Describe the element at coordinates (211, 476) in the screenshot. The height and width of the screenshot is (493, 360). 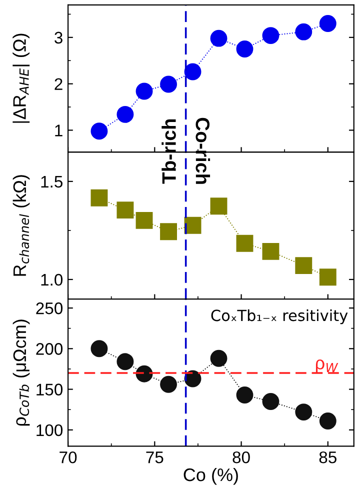
I see `x-axis-title: Co (%)` at that location.